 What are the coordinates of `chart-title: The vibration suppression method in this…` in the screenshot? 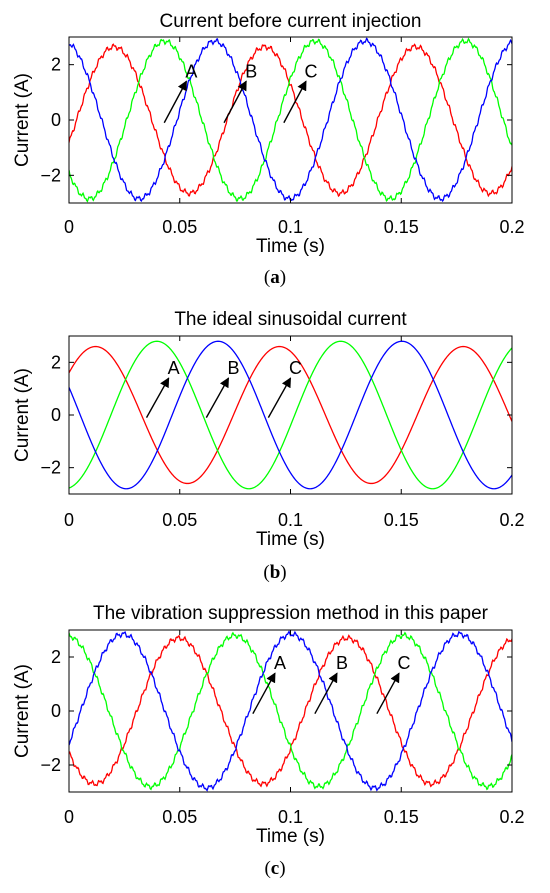 It's located at (291, 613).